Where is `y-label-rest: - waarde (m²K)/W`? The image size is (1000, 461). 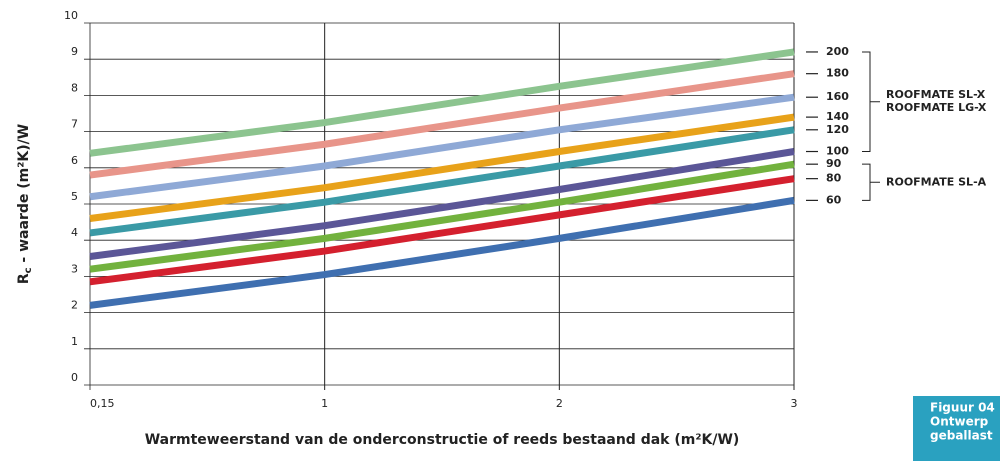 y-label-rest: - waarde (m²K)/W is located at coordinates (24, 196).